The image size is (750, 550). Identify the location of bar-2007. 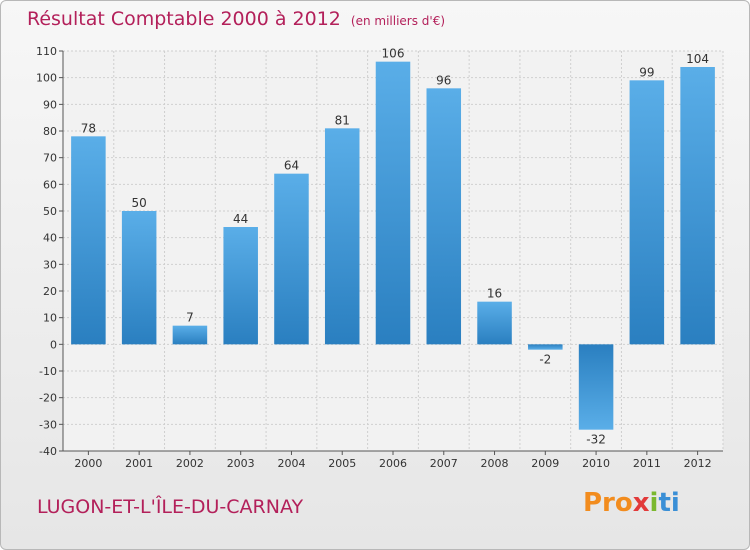
(444, 216).